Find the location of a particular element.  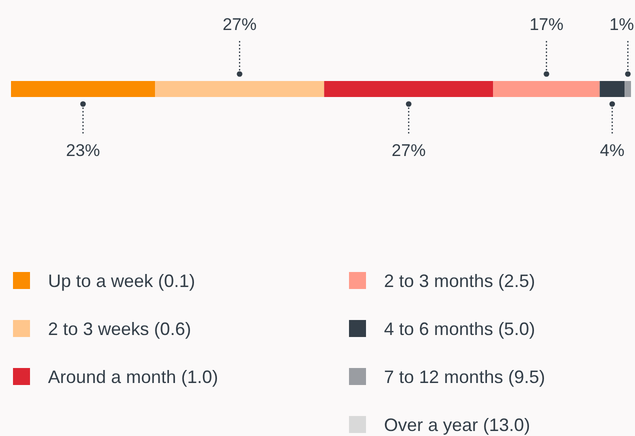

data-label: 4% is located at coordinates (612, 150).